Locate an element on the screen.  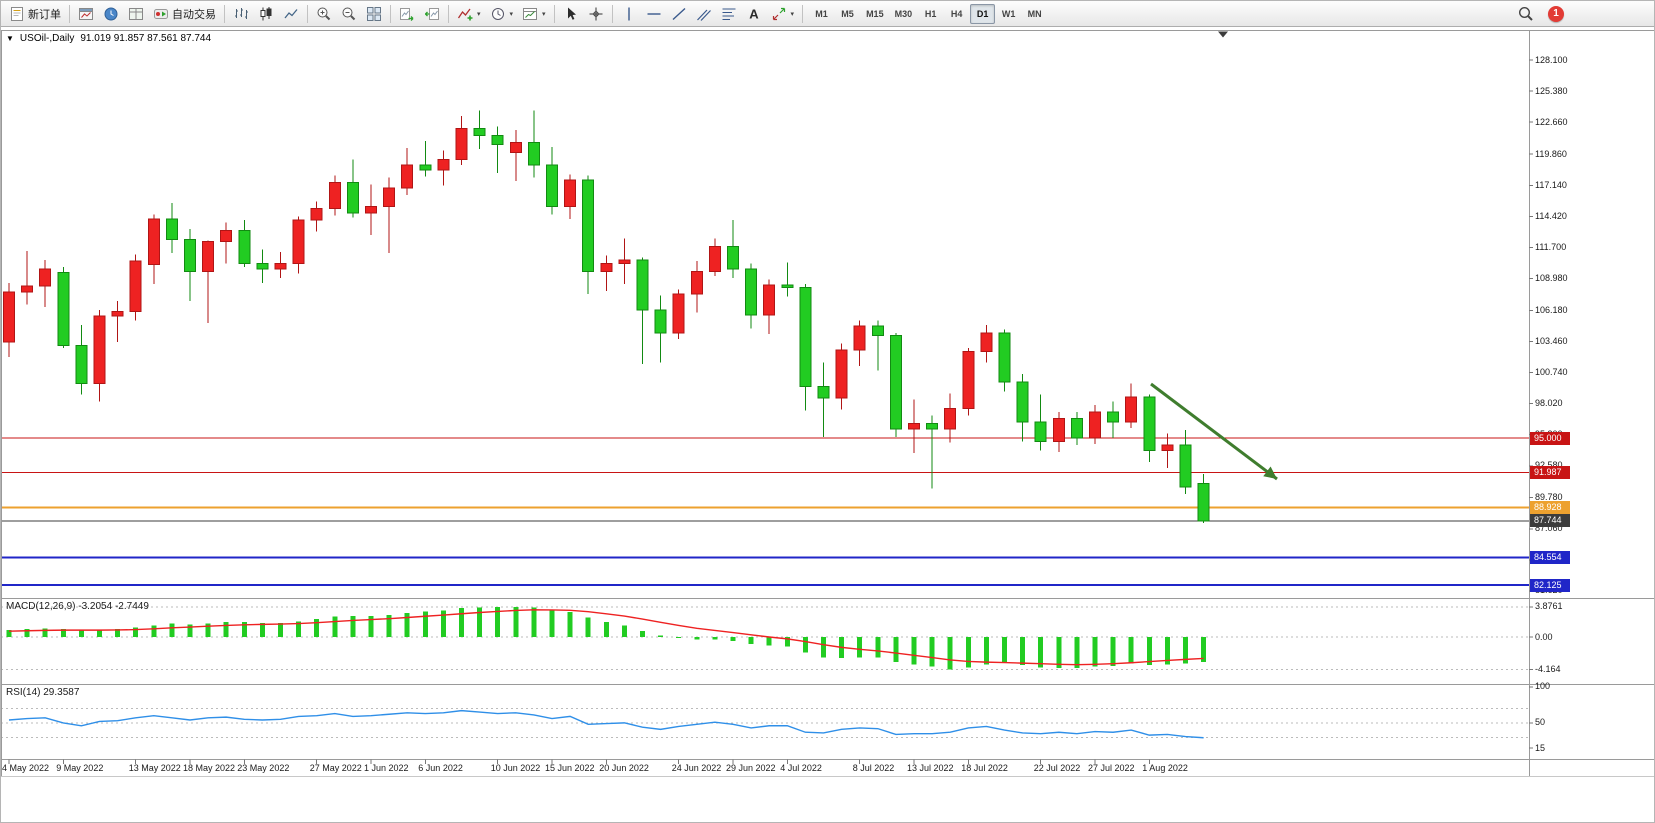
autotrade-button: 自动交易 is located at coordinates (184, 14).